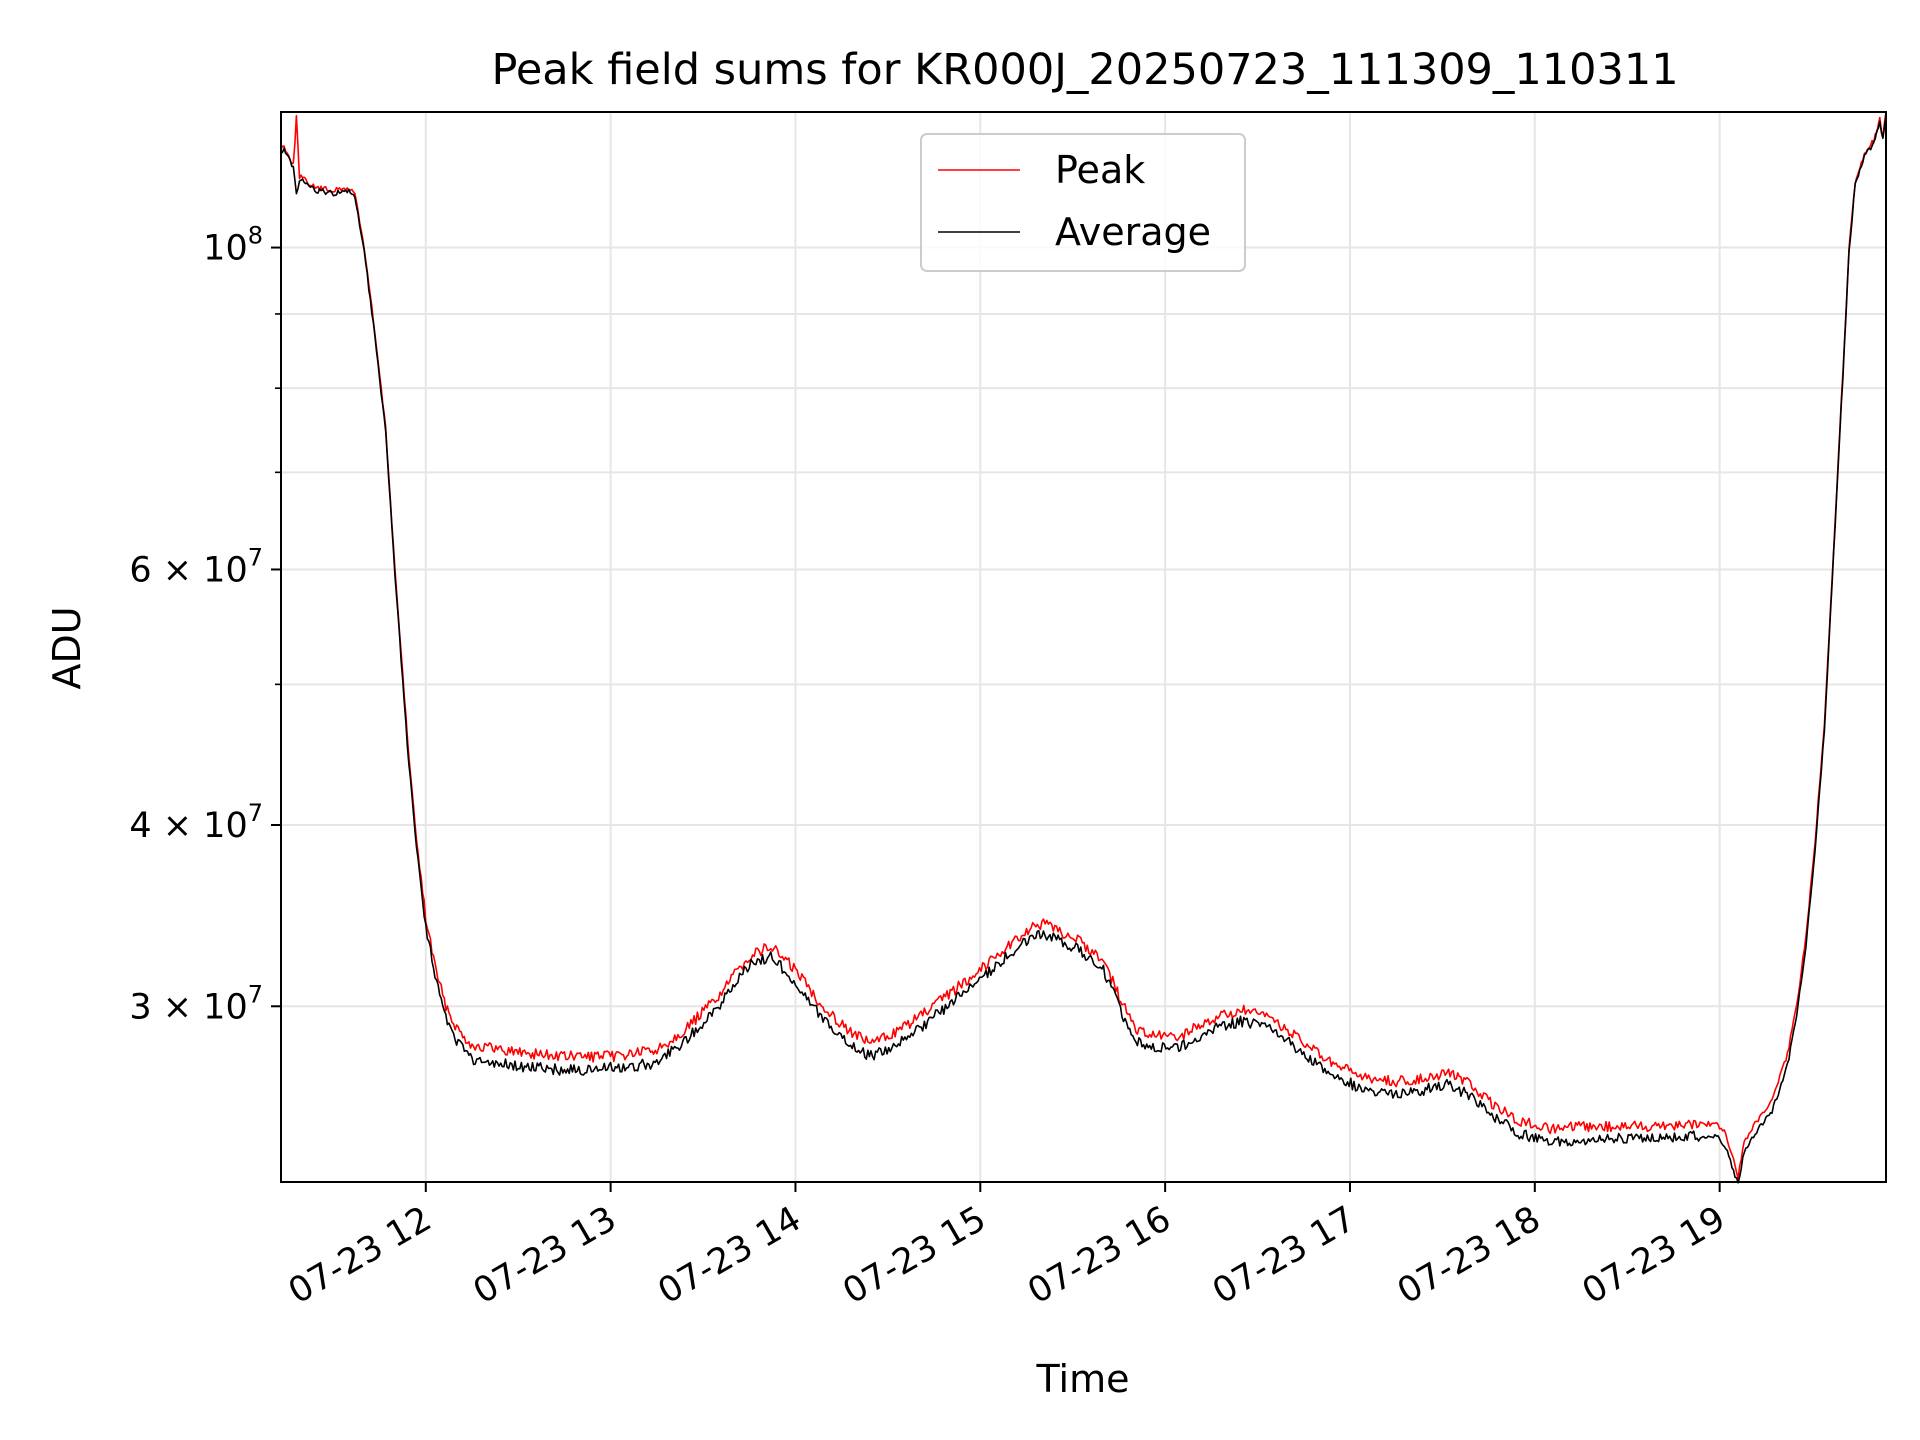 This screenshot has height=1440, width=1920. I want to click on y-tick-label: 3 × 107, so click(196, 1003).